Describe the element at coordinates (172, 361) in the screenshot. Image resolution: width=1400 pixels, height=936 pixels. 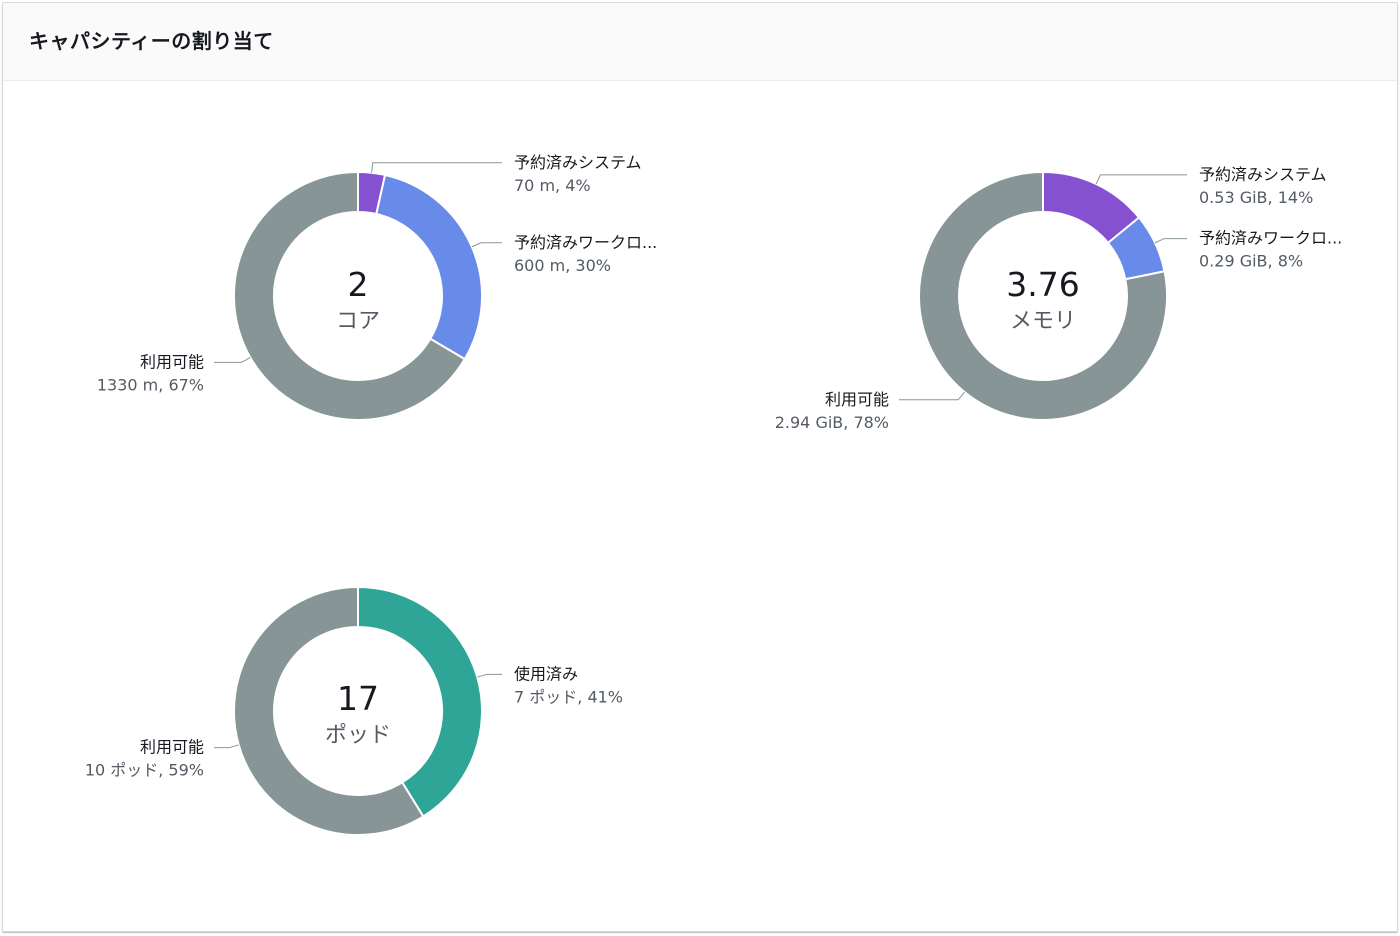
I see `chart0-label-name-2: 利用可能` at that location.